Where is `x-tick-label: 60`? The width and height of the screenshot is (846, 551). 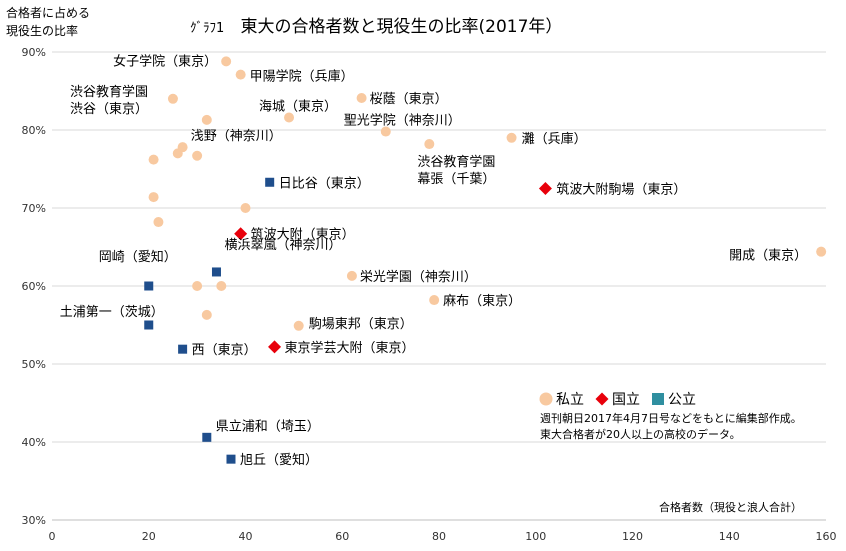
x-tick-label: 60 is located at coordinates (342, 536).